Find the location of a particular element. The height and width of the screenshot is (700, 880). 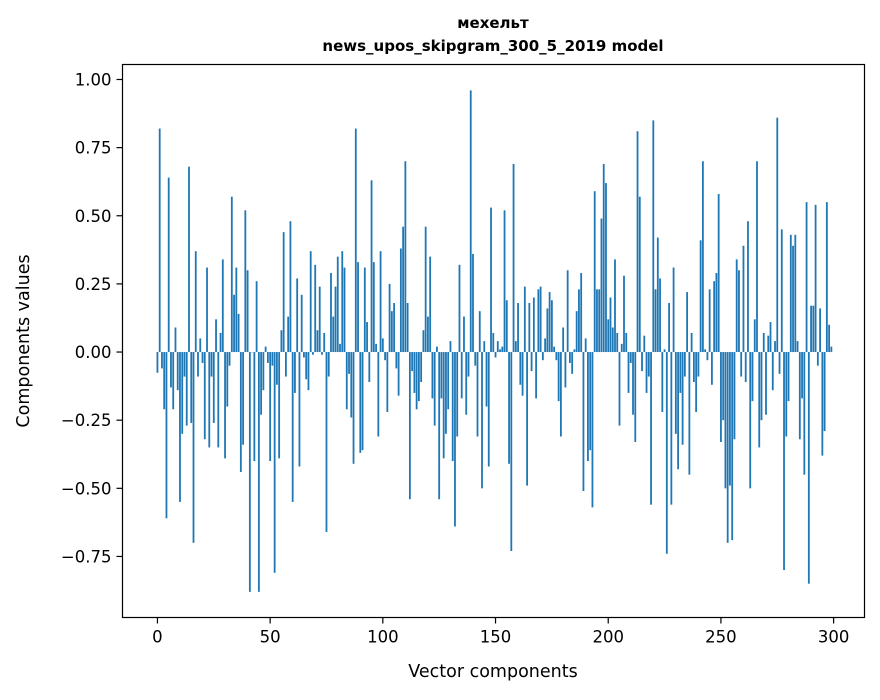

y-axis-label: Components values is located at coordinates (24, 340).